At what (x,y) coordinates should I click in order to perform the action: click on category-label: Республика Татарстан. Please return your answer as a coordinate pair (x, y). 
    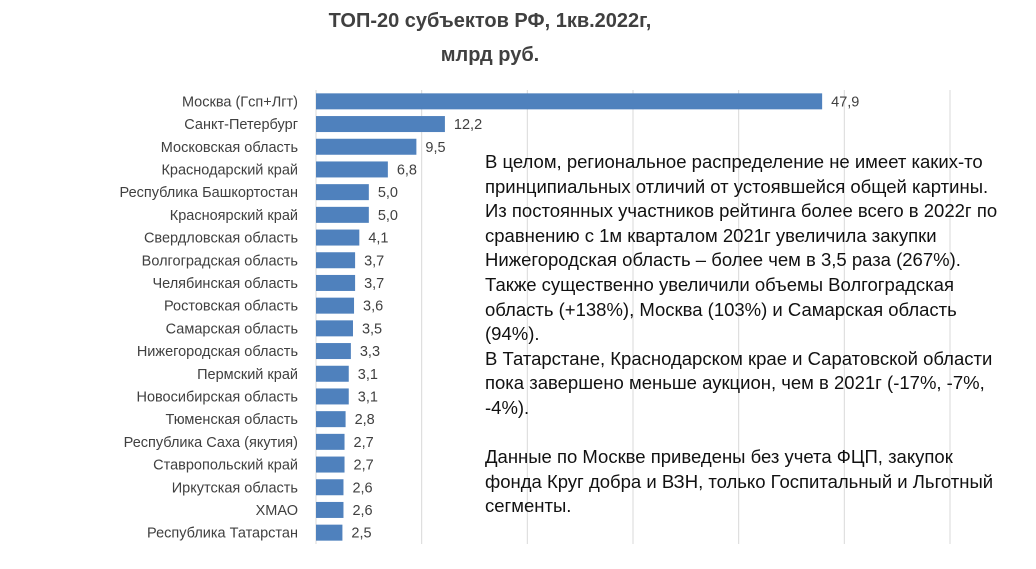
    Looking at the image, I should click on (222, 534).